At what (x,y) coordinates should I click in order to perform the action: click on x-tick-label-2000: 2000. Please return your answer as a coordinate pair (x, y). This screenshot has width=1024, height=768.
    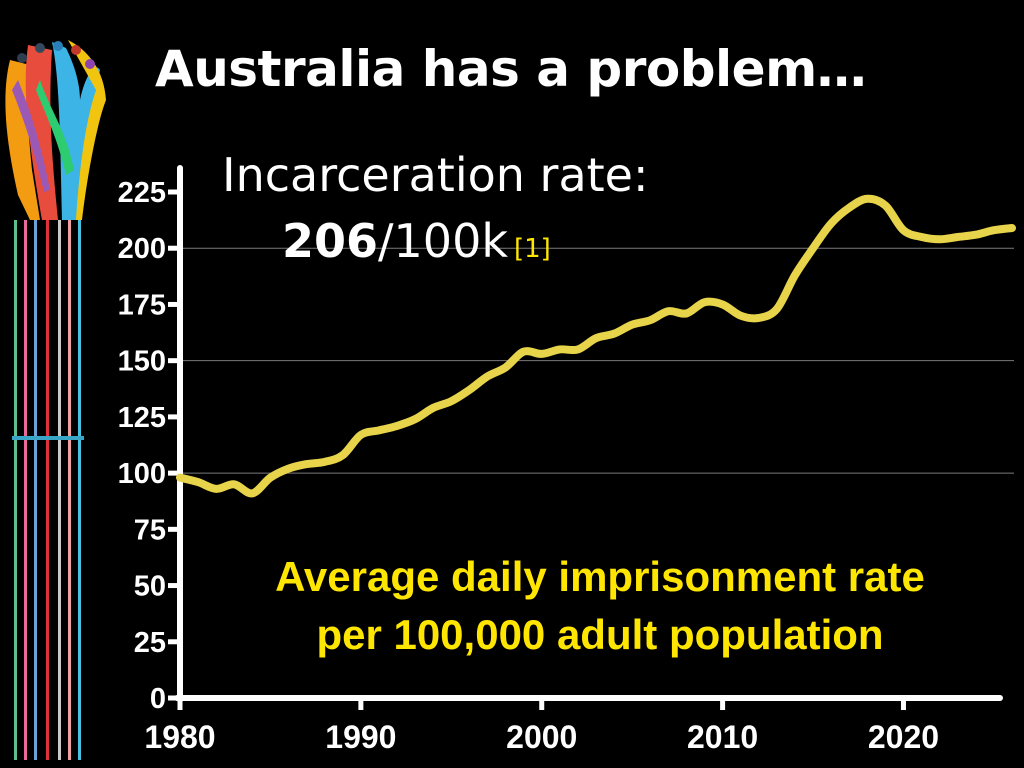
    Looking at the image, I should click on (541, 737).